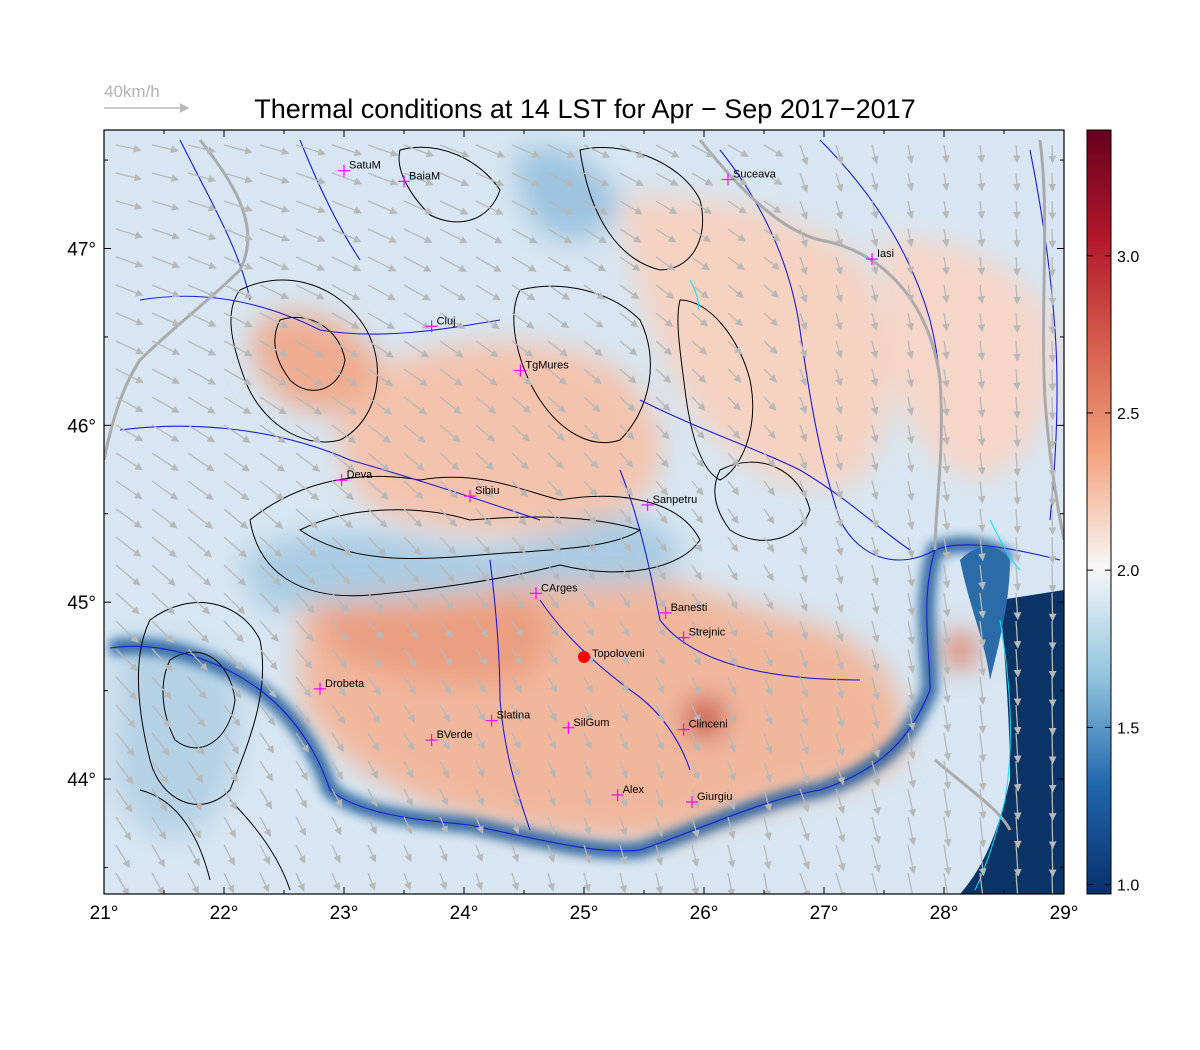 This screenshot has height=1050, width=1200. Describe the element at coordinates (81, 249) in the screenshot. I see `y-tick-label: 47°` at that location.